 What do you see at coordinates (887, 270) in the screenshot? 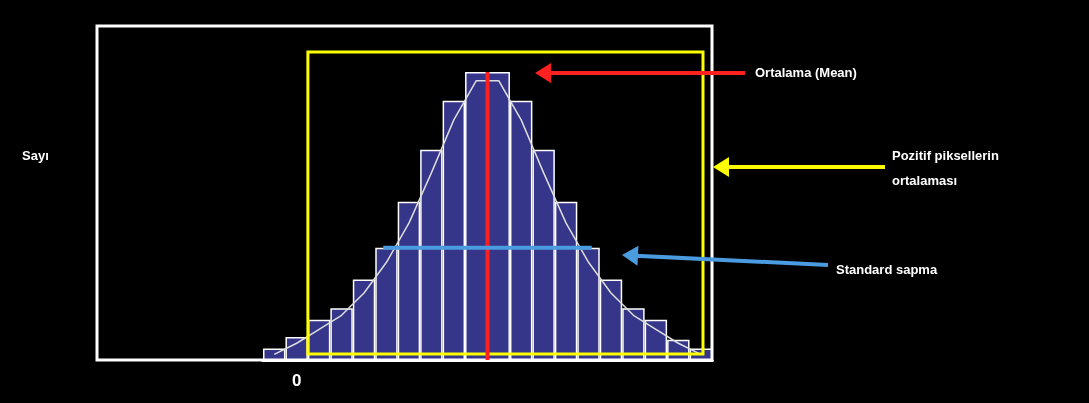
I see `text: Standard sapma` at bounding box center [887, 270].